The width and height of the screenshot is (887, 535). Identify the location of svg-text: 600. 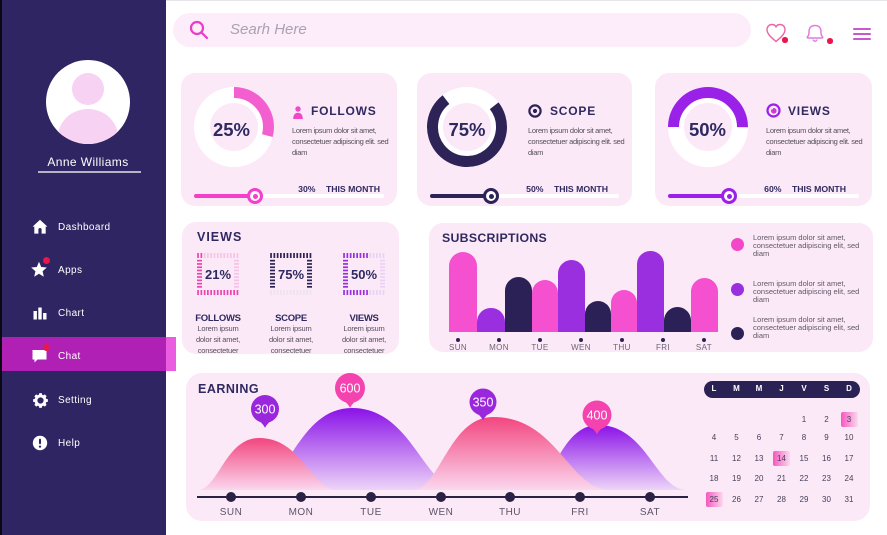
(350, 388).